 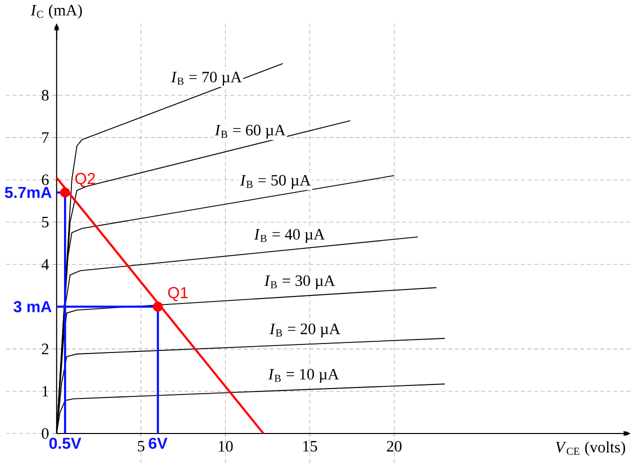 What do you see at coordinates (45, 391) in the screenshot?
I see `y-tick-label: 1` at bounding box center [45, 391].